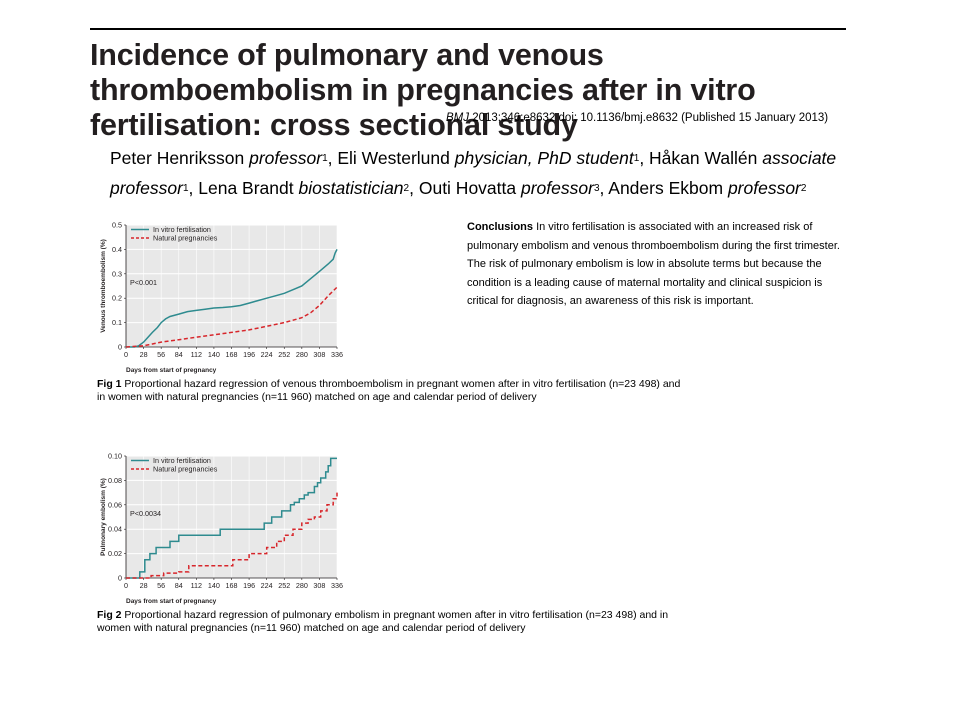 This screenshot has width=960, height=720. What do you see at coordinates (103, 517) in the screenshot?
I see `y-axis-title: Pulmonary embolism (%)` at bounding box center [103, 517].